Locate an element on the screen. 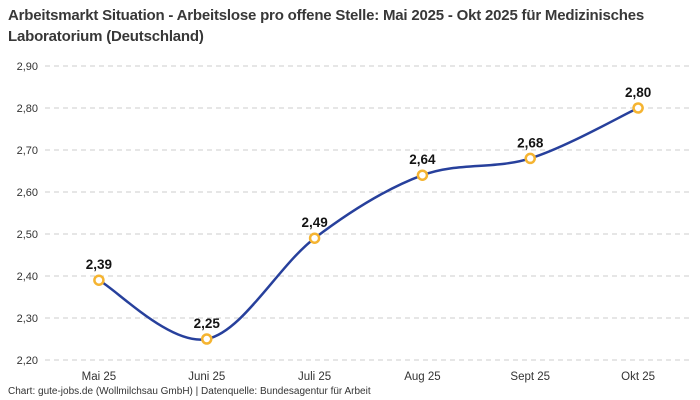 The image size is (700, 400). y-tick-label: 2,70 is located at coordinates (27, 151).